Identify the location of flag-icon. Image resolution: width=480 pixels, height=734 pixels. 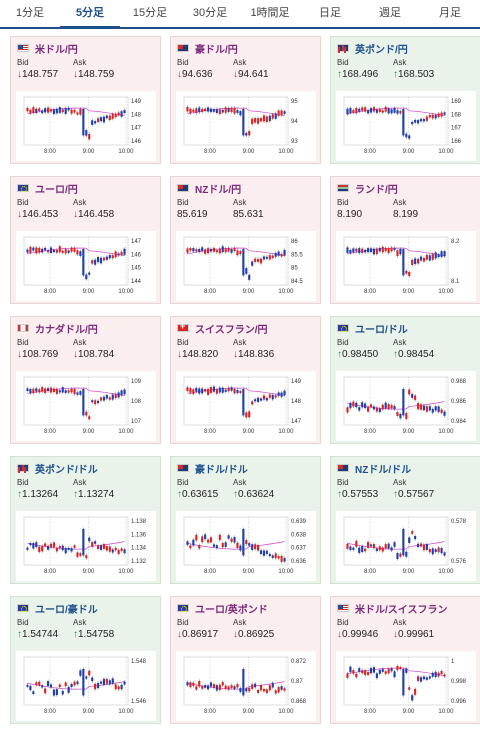
(183, 188).